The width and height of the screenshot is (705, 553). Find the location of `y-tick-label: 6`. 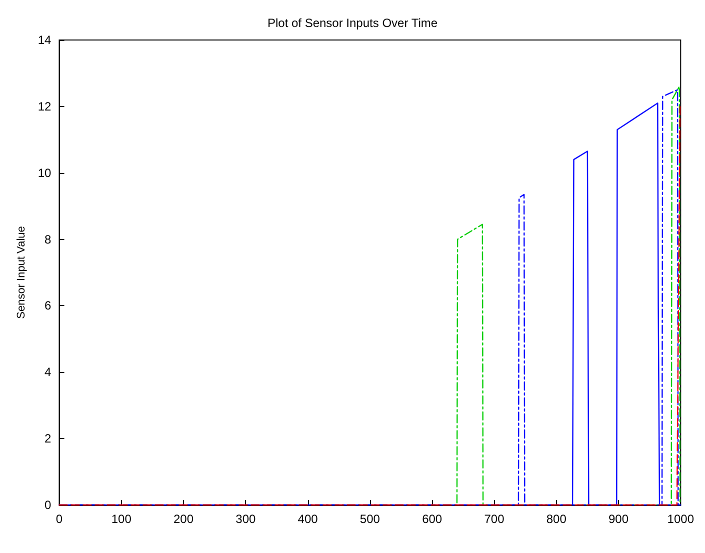

y-tick-label: 6 is located at coordinates (48, 305).